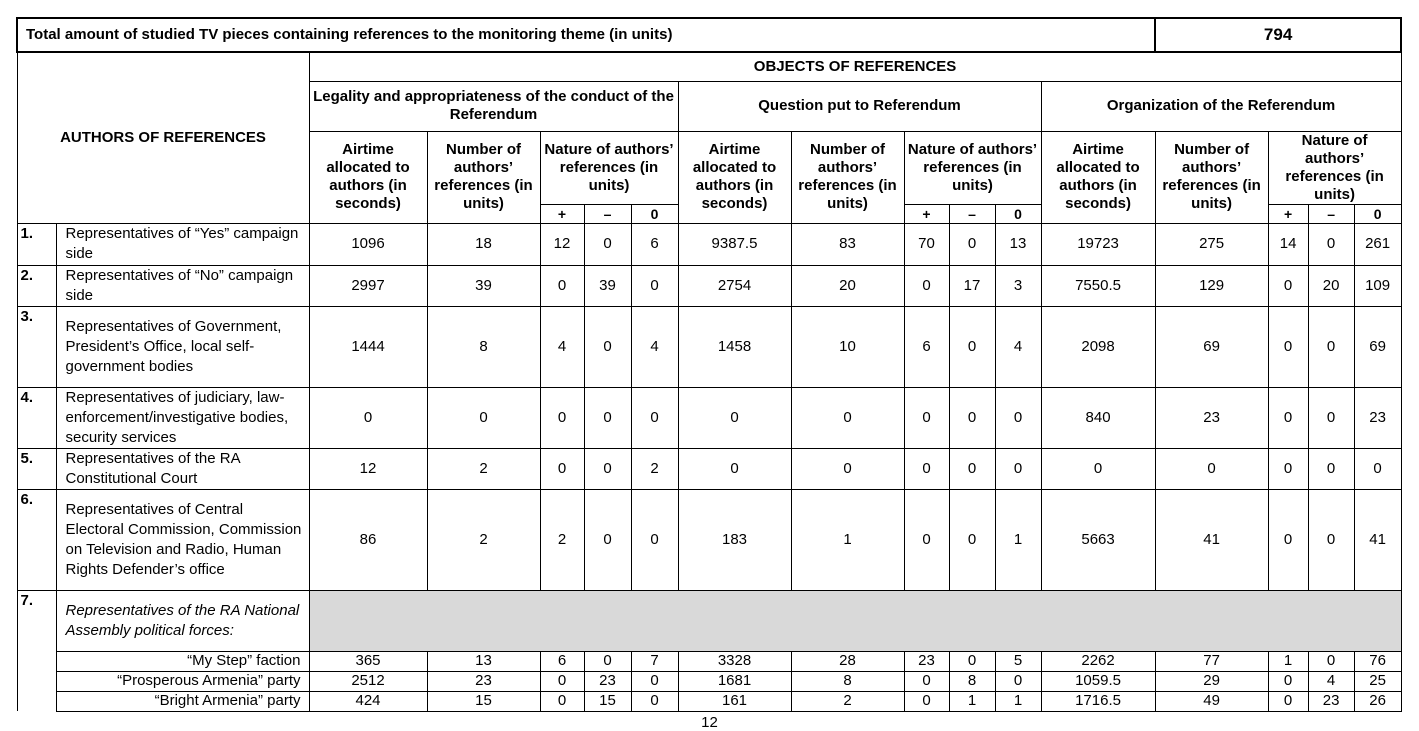 This screenshot has width=1419, height=731. Describe the element at coordinates (36, 650) in the screenshot. I see `row-number: 7.` at that location.